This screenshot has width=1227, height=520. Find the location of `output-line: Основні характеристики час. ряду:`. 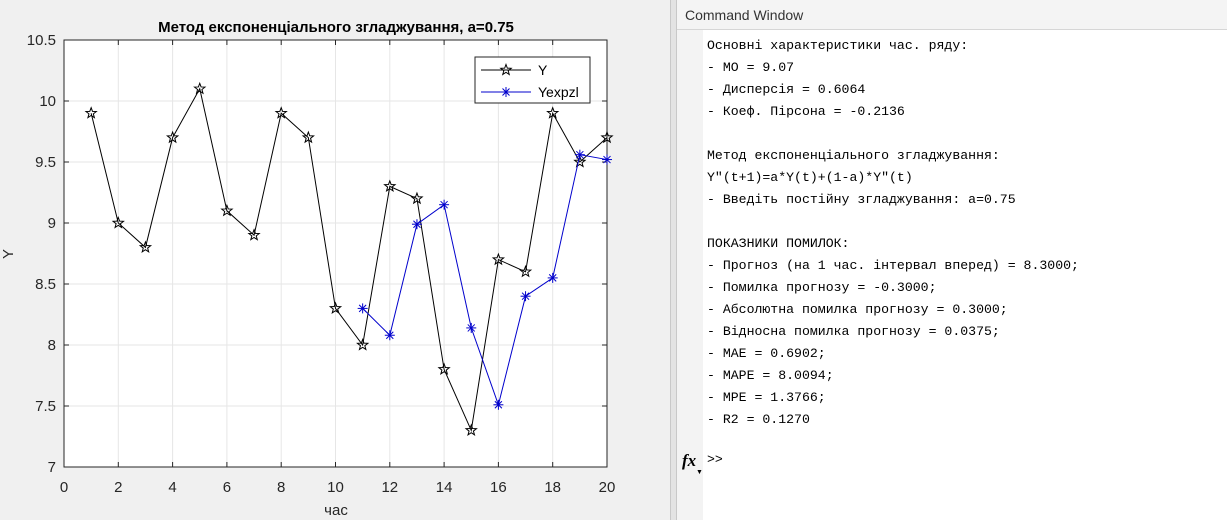

output-line: Основні характеристики час. ряду: is located at coordinates (838, 45).